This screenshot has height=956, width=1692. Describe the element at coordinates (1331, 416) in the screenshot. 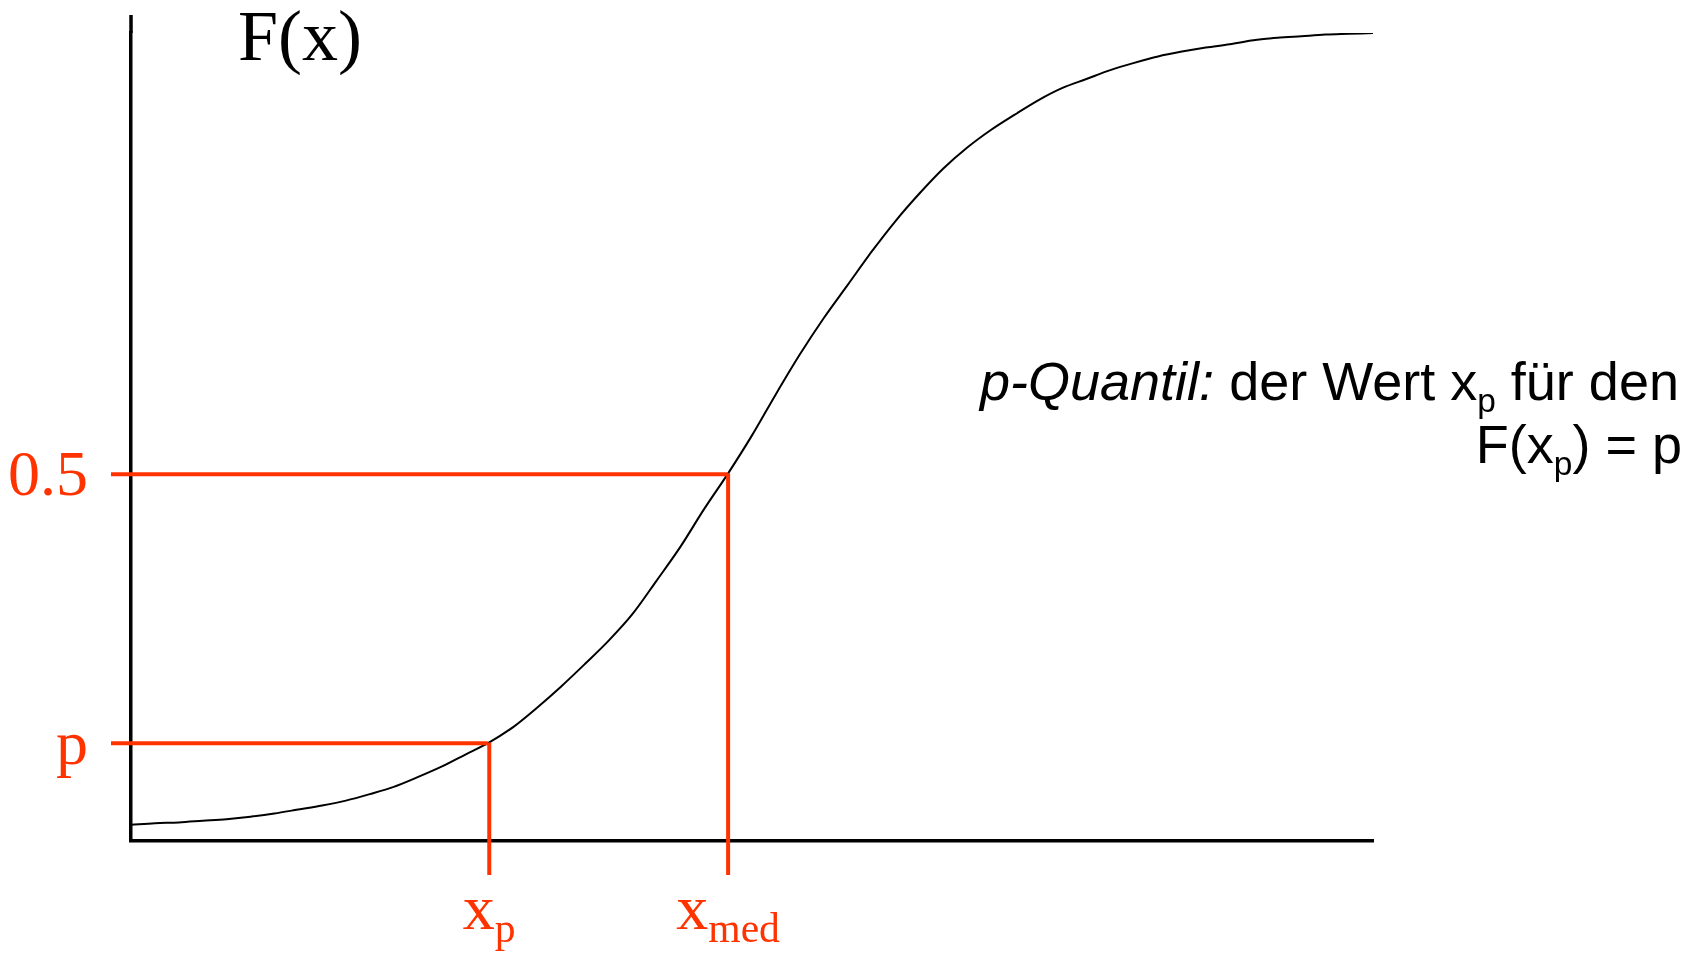

I see `annotation: p-Quantil: der Wert x$_{p}$ für den F(x$_{p}$) = p` at that location.